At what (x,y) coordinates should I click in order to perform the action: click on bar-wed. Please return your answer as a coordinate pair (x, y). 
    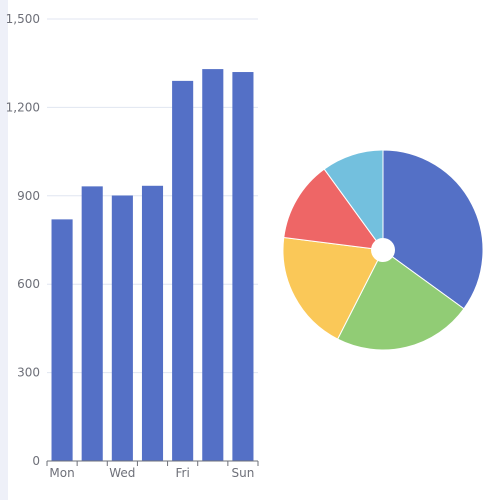
    Looking at the image, I should click on (122, 328).